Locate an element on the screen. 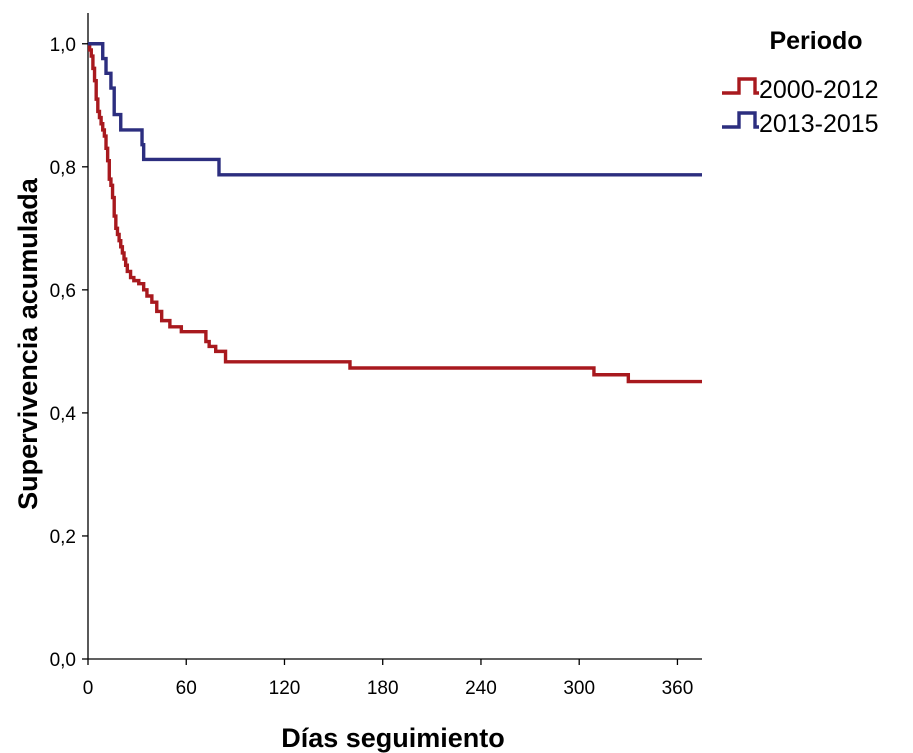  legend-swatch-2000-2012 is located at coordinates (740, 86).